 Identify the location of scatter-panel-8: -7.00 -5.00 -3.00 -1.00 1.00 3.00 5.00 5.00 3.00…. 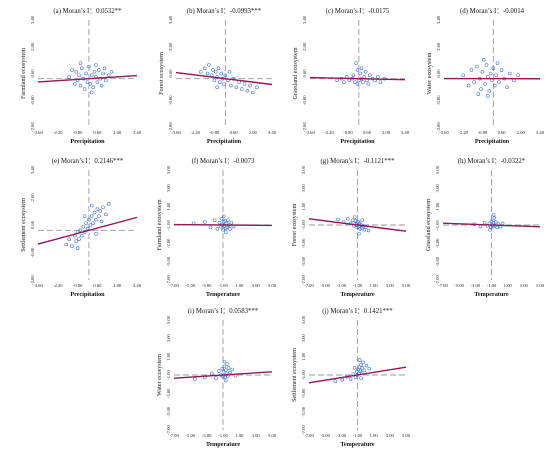
(485, 228).